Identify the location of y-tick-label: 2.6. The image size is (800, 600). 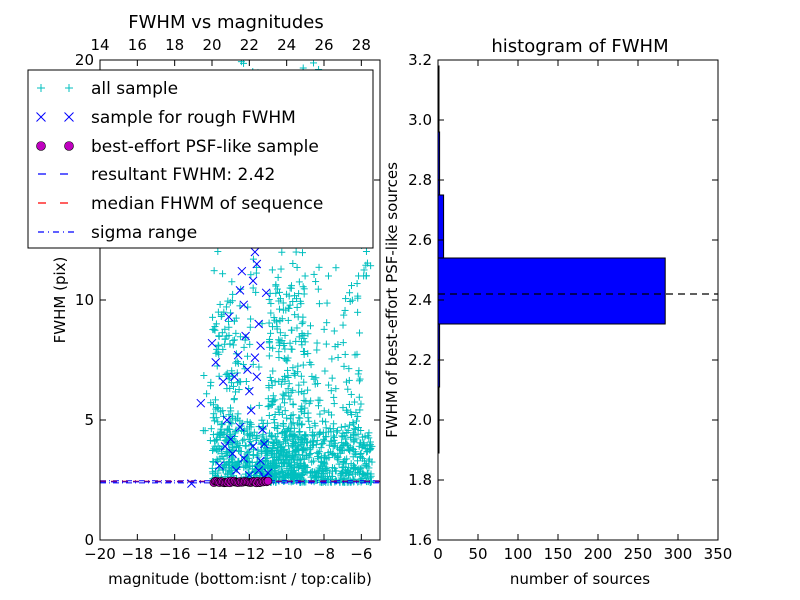
(420, 240).